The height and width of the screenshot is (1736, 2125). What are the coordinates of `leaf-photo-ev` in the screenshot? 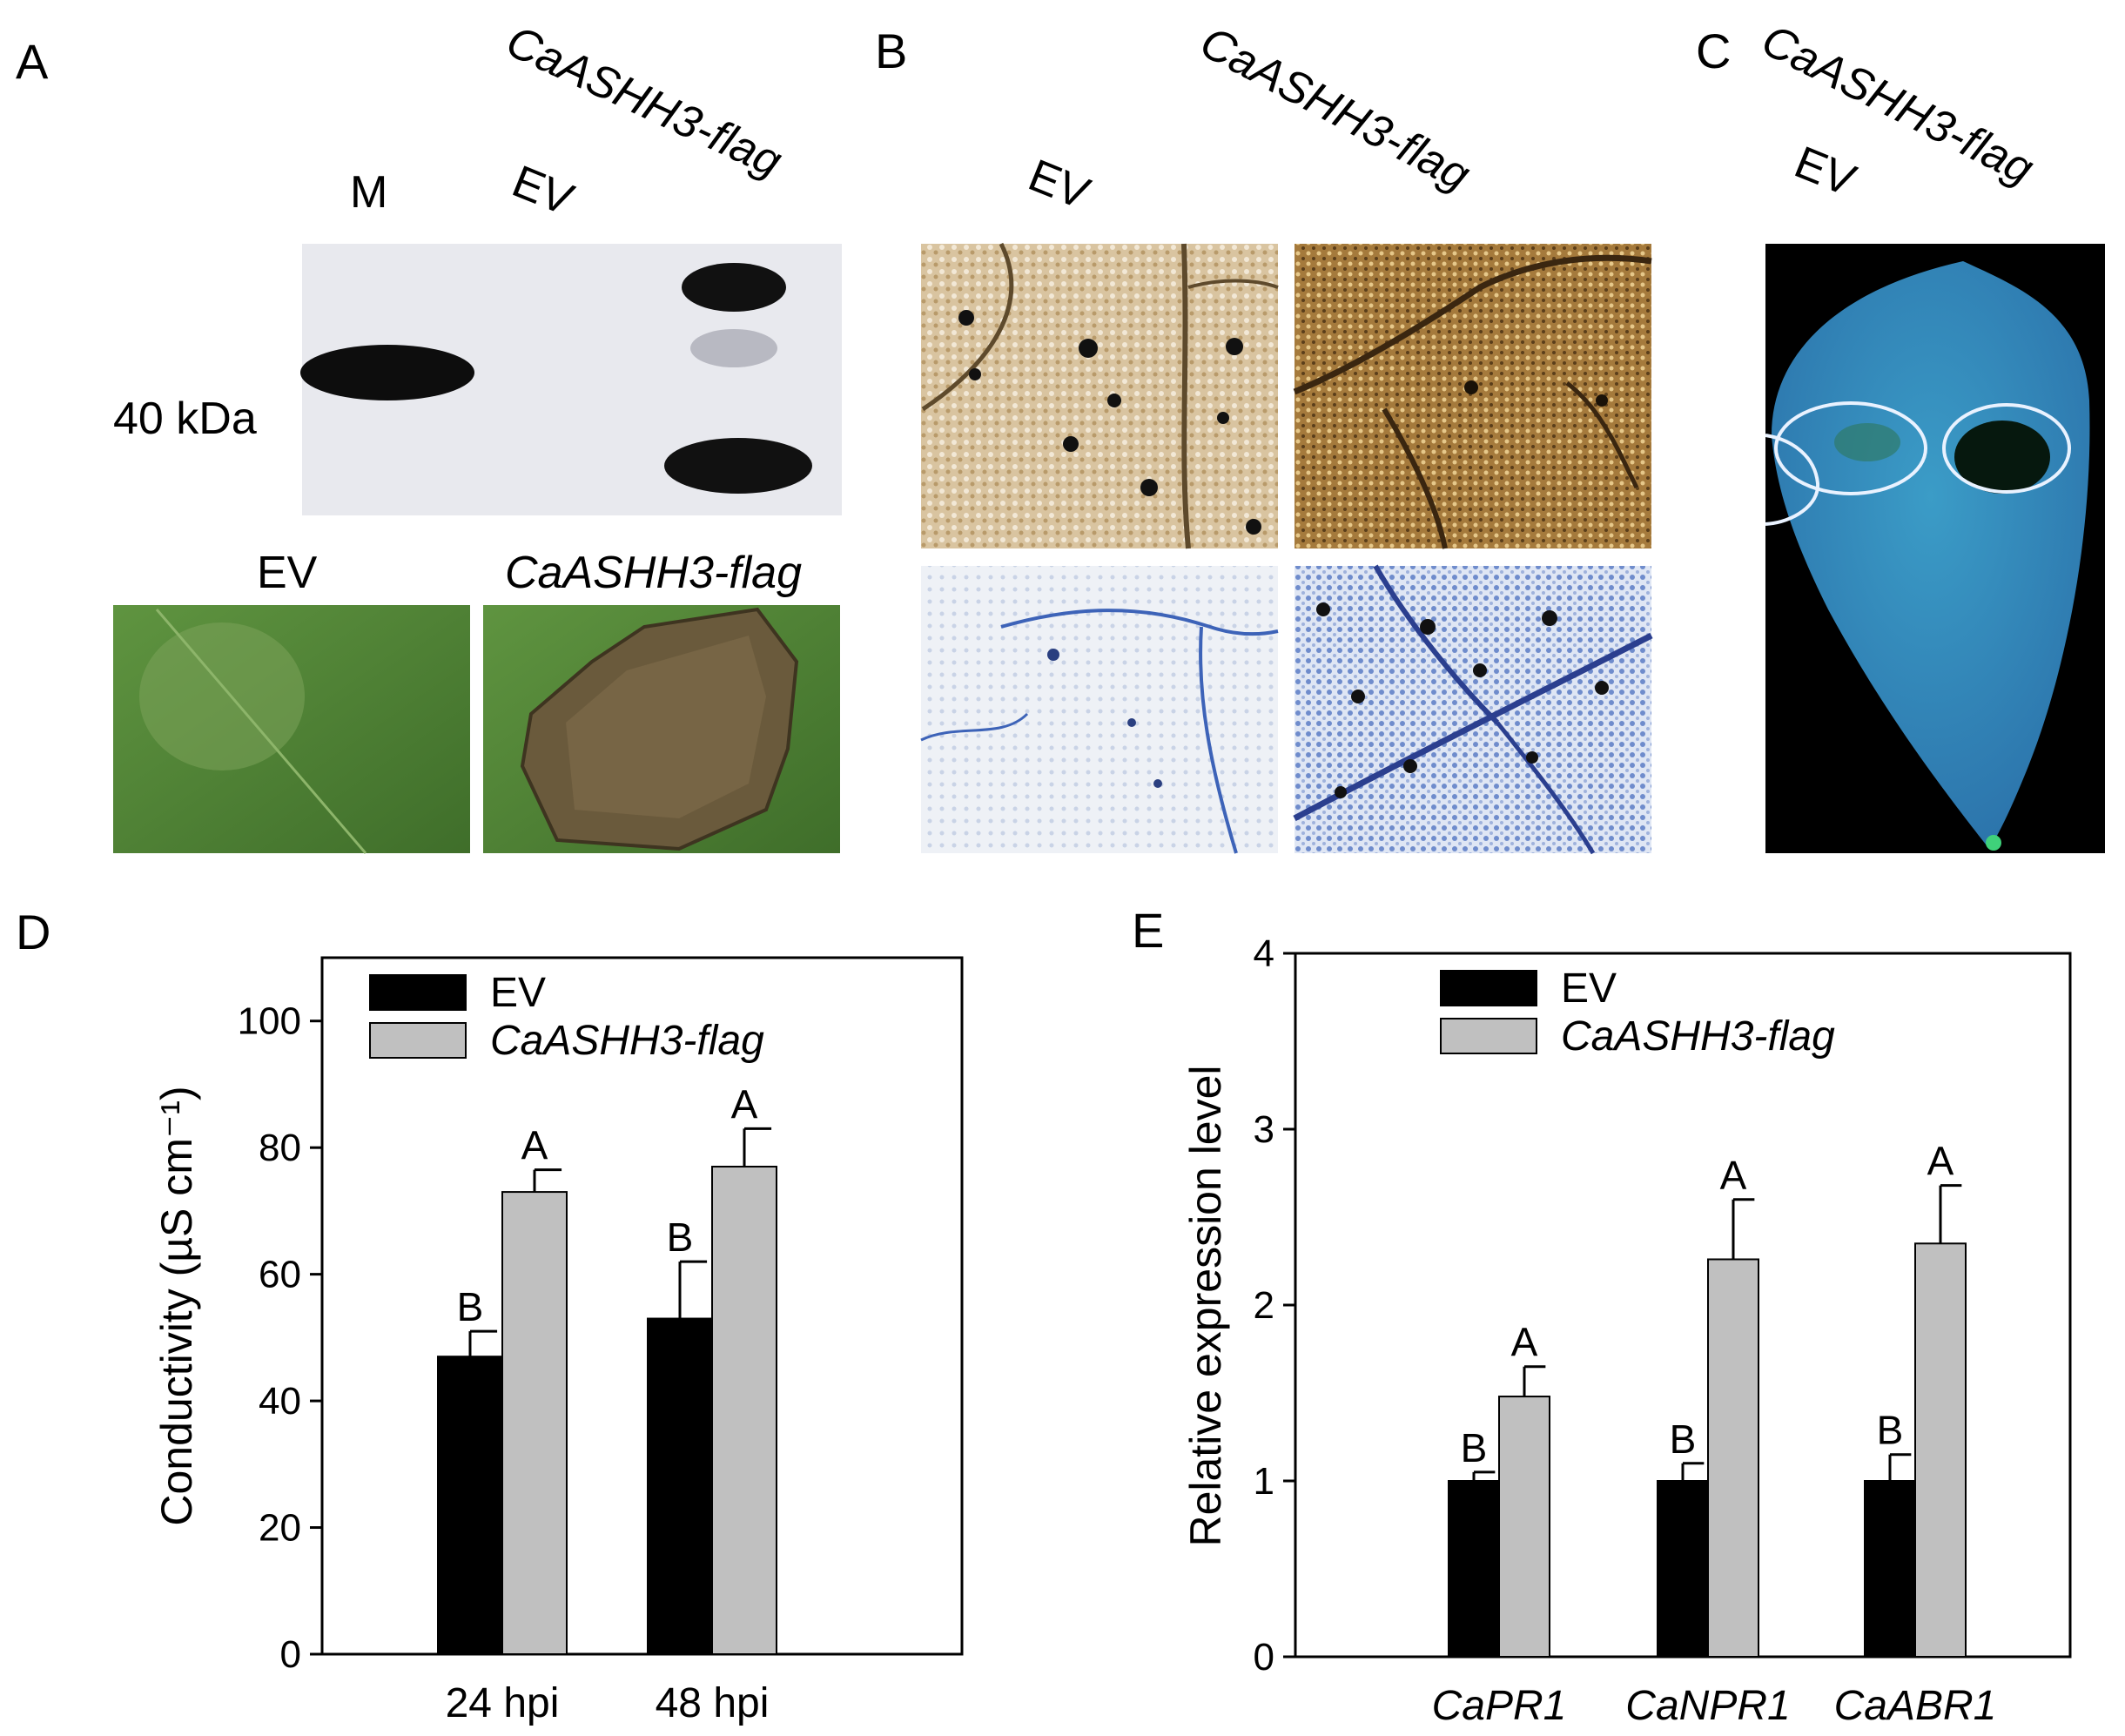 It's located at (291, 729).